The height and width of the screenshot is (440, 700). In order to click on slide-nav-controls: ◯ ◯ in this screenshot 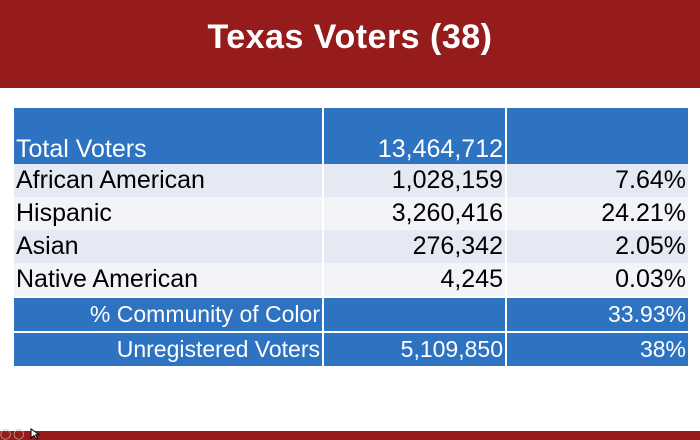, I will do `click(25, 435)`.